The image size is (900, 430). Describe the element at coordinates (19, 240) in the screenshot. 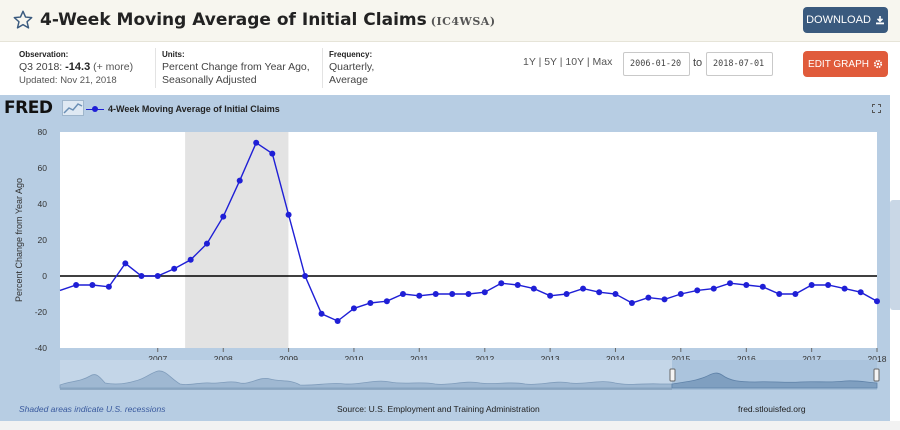

I see `y-axis-label: Percent Change from Year Ago` at that location.